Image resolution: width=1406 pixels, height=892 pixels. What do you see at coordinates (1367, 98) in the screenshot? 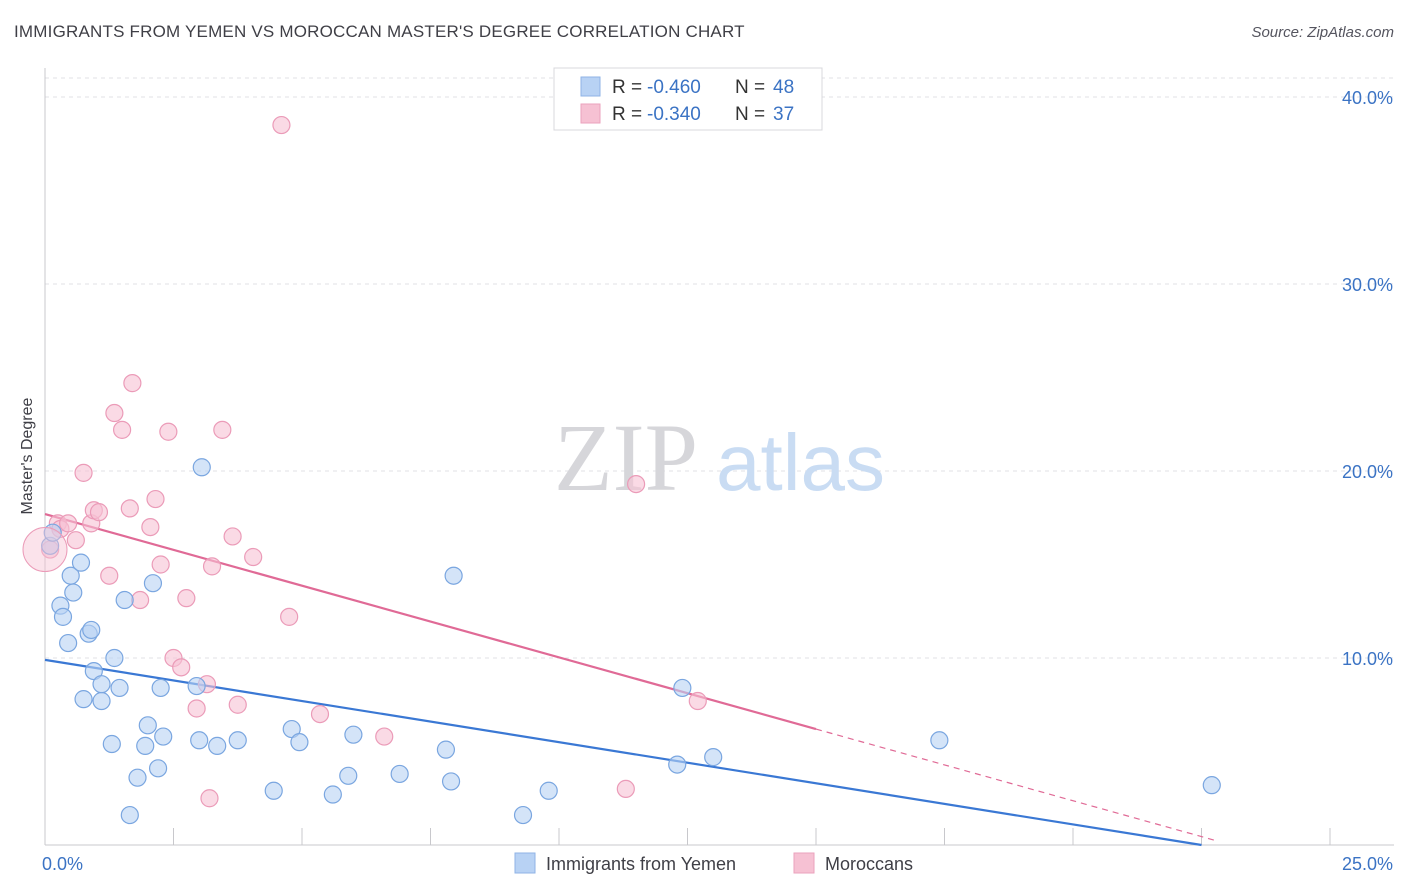
I see `y-tick-label: 40.0%` at bounding box center [1367, 98].